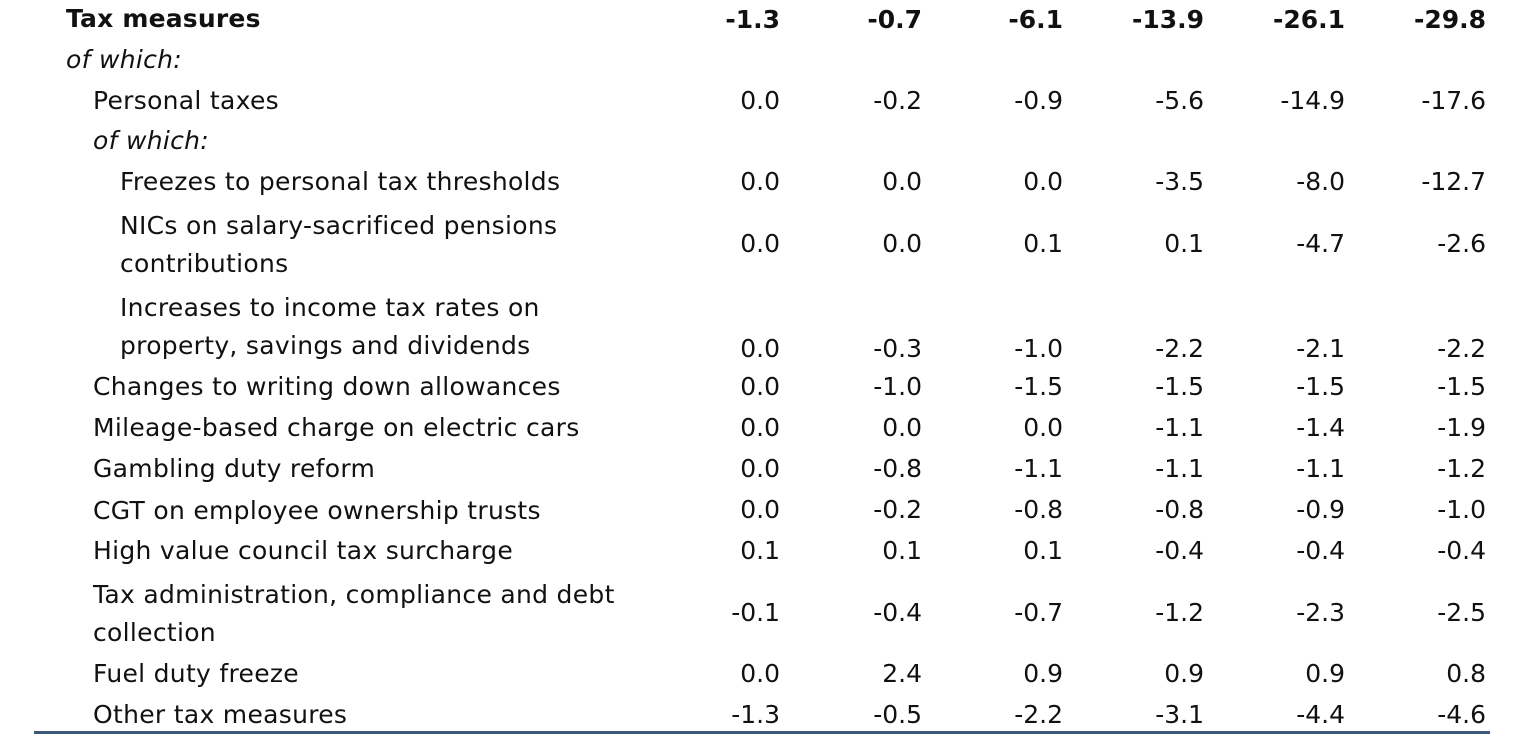 This screenshot has width=1520, height=736. Describe the element at coordinates (163, 18) in the screenshot. I see `row-label: Tax measures` at that location.